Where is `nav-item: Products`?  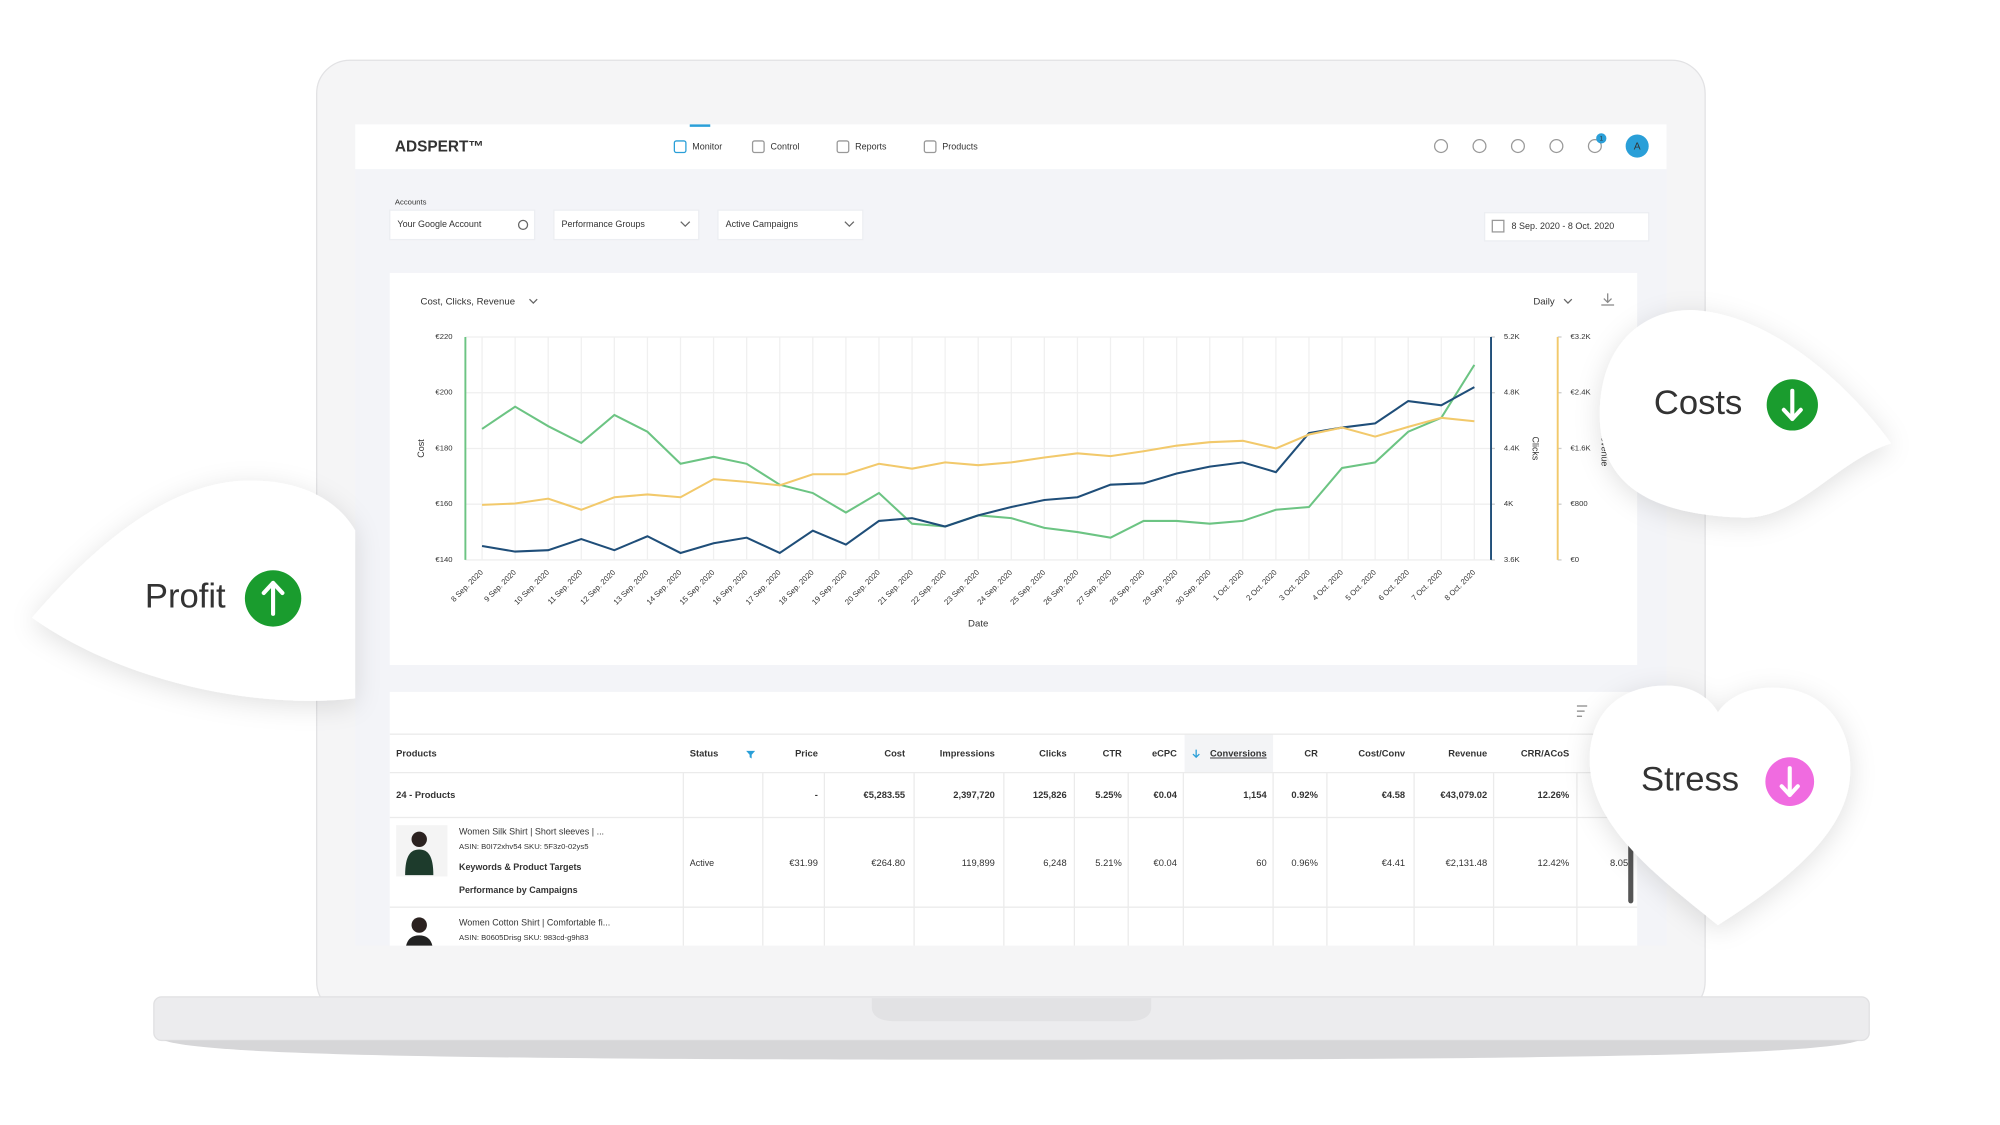
nav-item: Products is located at coordinates (960, 147).